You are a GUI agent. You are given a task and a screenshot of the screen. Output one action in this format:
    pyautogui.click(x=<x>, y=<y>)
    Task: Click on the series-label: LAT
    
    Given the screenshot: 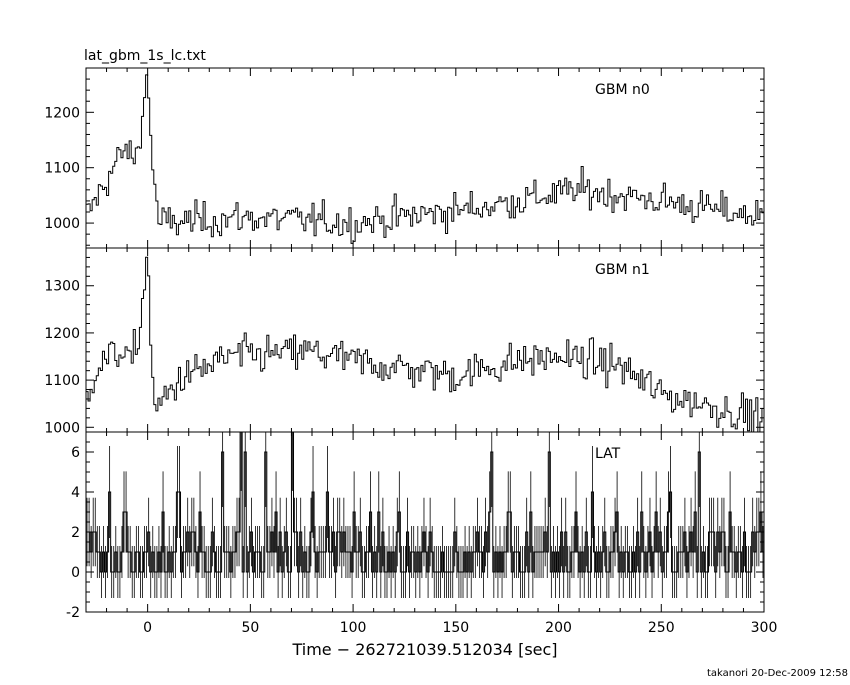 What is the action you would take?
    pyautogui.click(x=608, y=454)
    